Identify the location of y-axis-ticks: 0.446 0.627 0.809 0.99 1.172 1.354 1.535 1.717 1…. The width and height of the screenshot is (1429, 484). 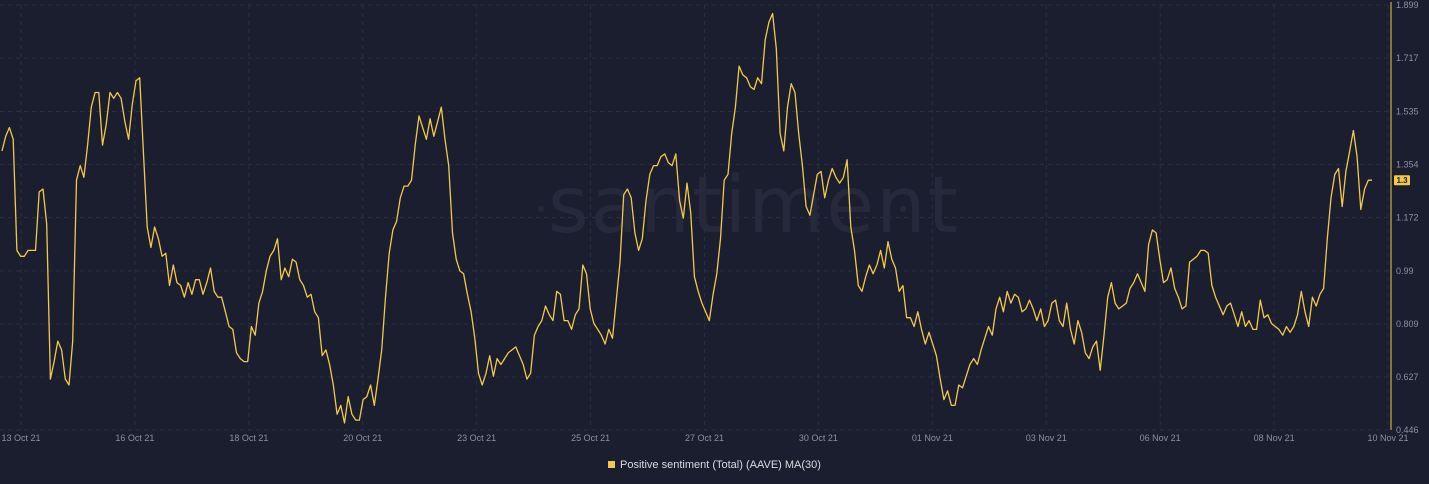
(1407, 217).